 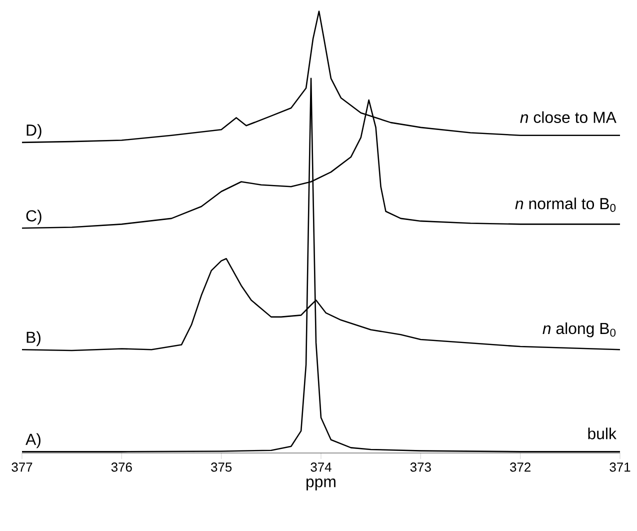 What do you see at coordinates (620, 467) in the screenshot?
I see `x-tick-label: 371` at bounding box center [620, 467].